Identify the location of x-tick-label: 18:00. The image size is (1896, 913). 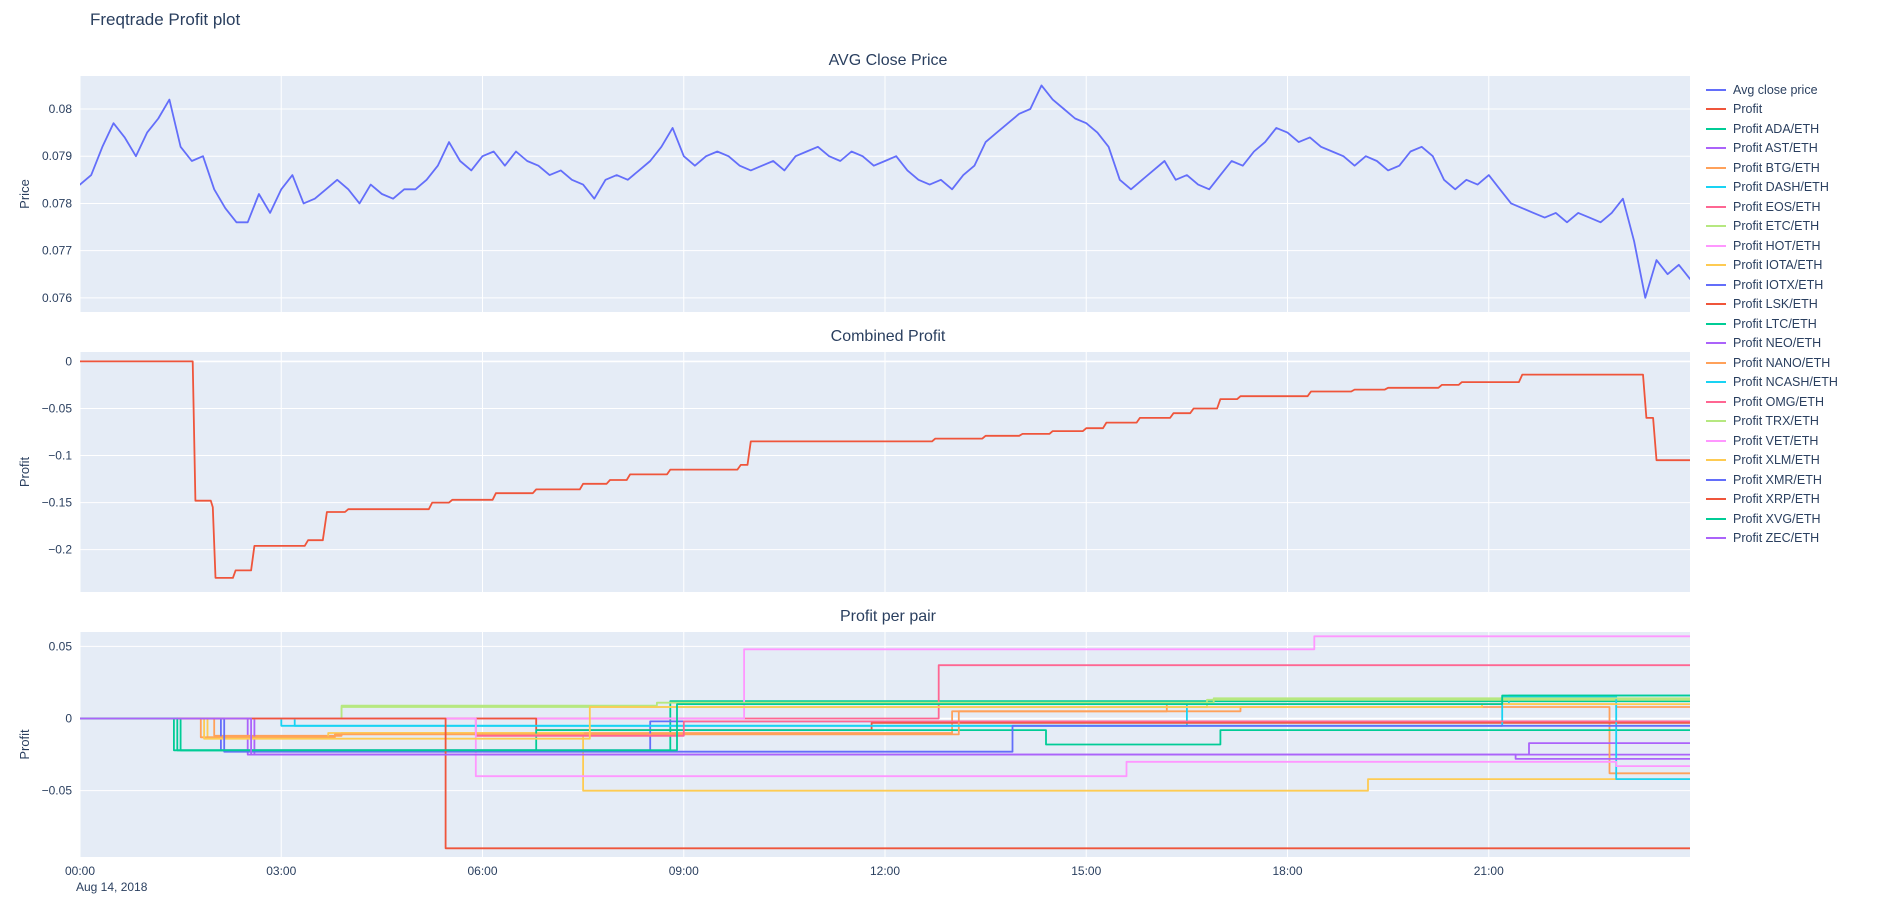
(1287, 871).